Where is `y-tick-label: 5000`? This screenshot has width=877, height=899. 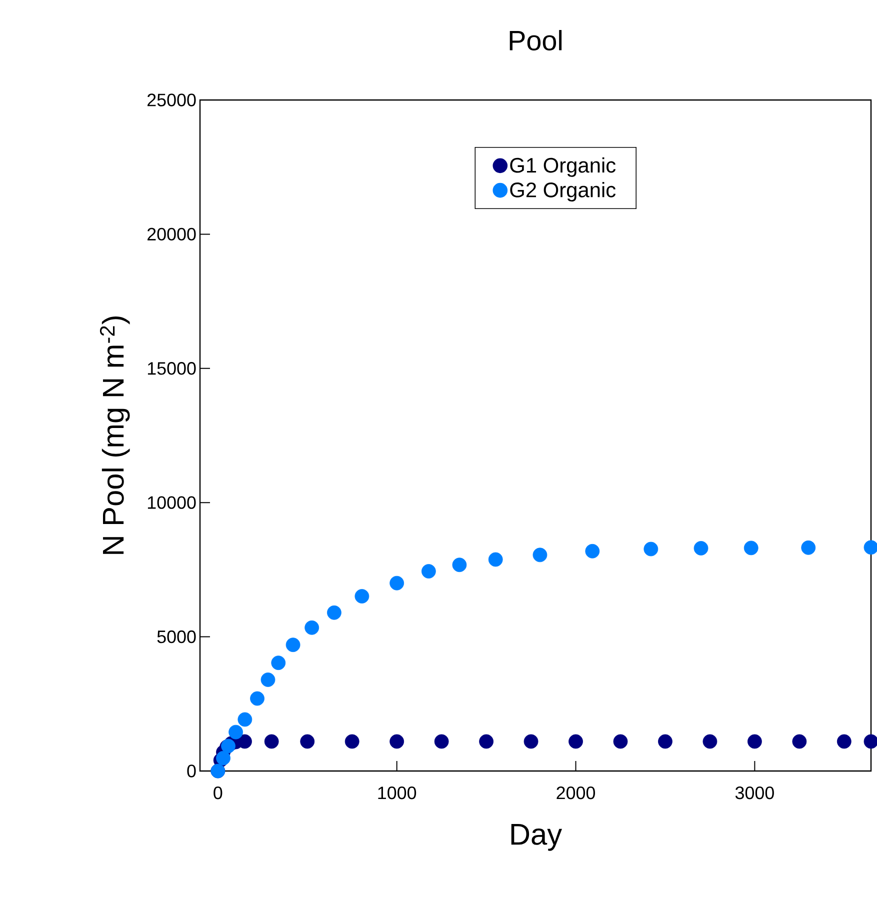 y-tick-label: 5000 is located at coordinates (176, 637).